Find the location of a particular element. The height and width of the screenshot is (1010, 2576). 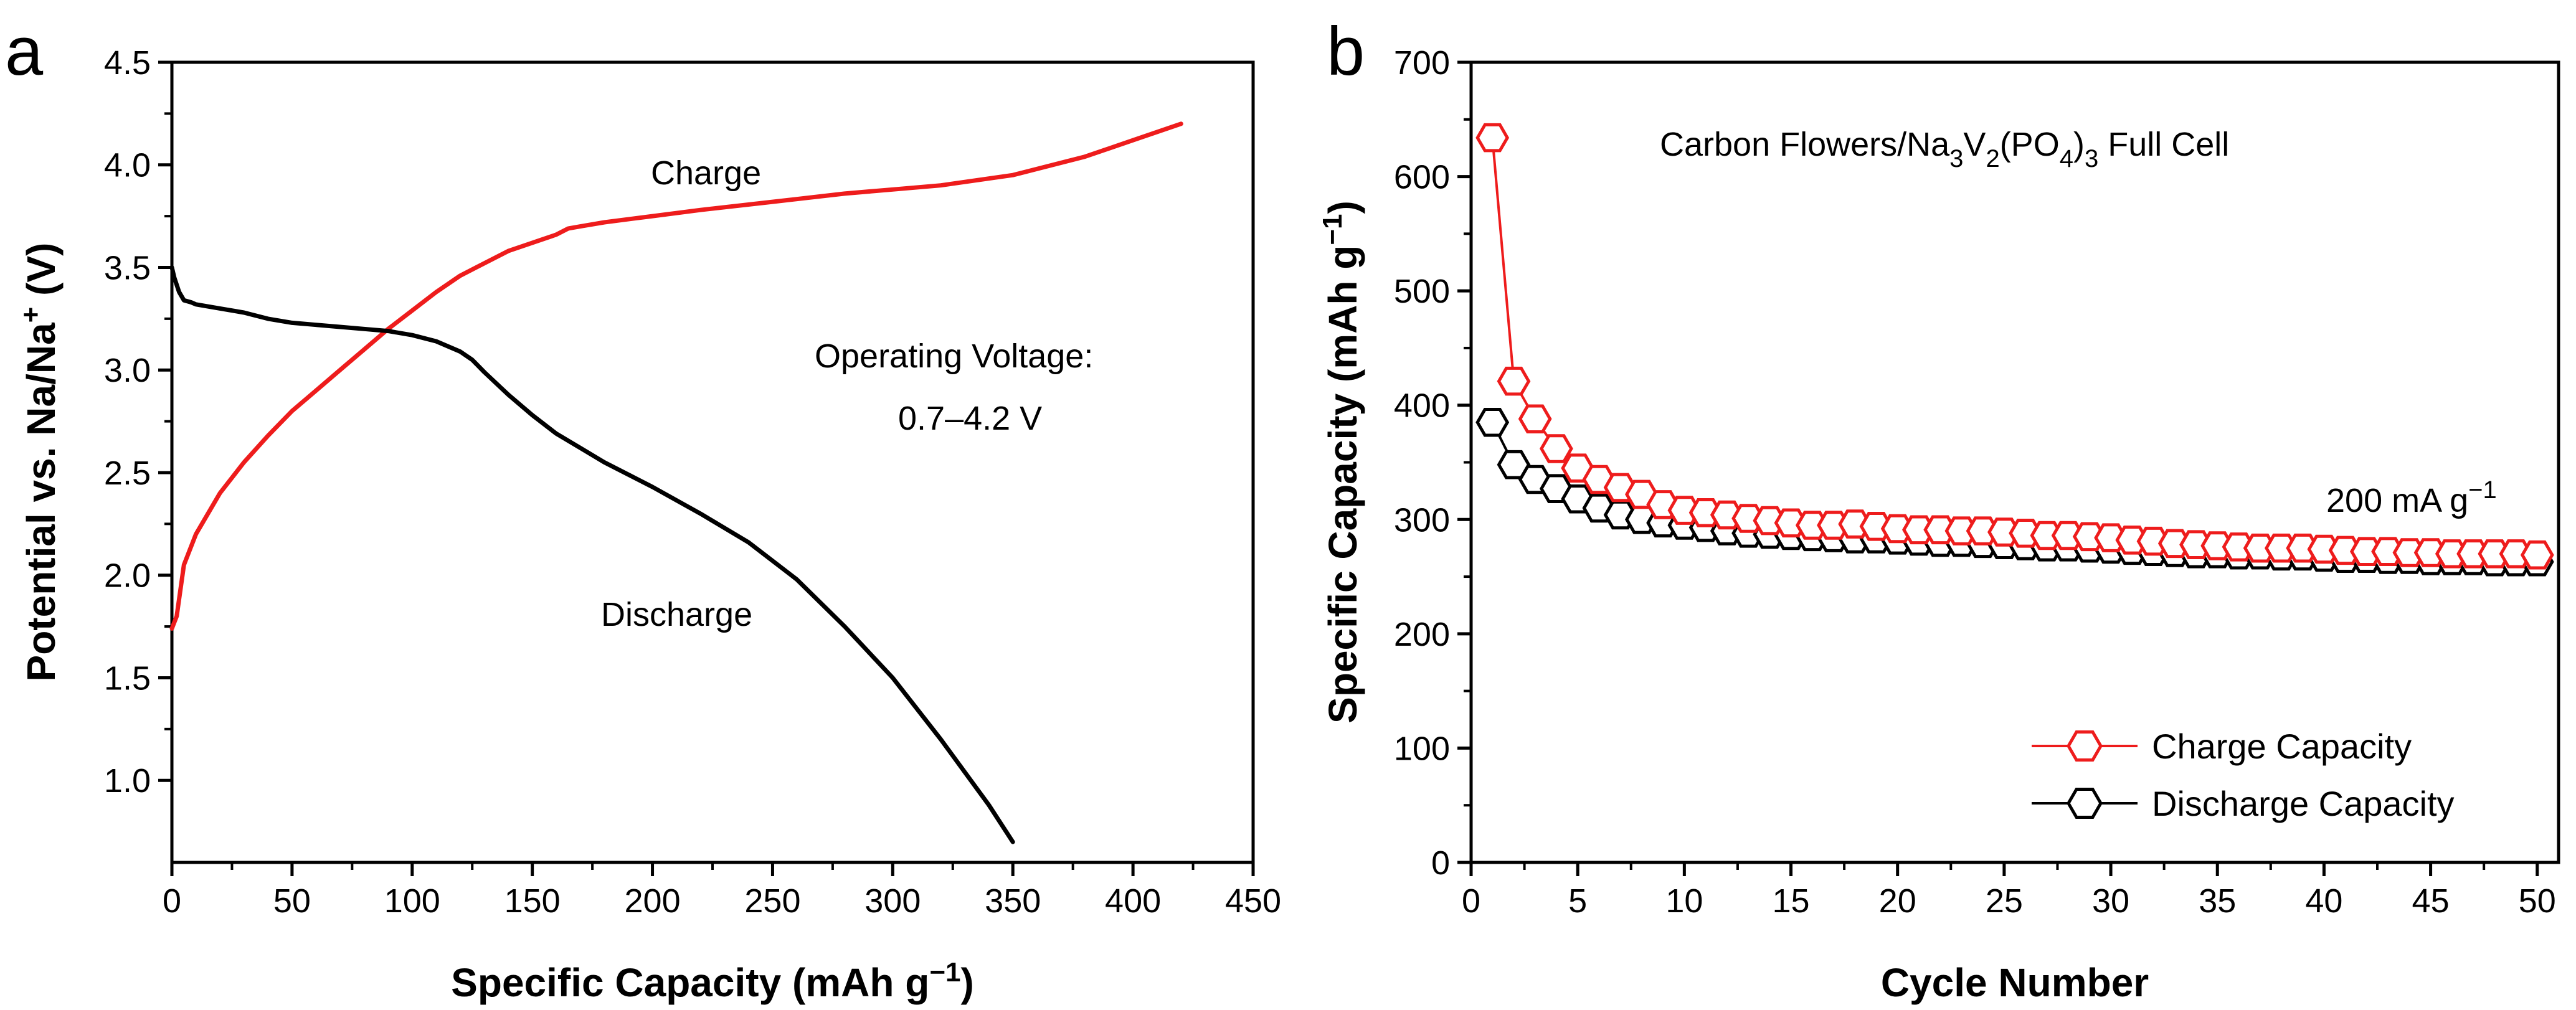

panel-a-x-tick-label: 450 is located at coordinates (1253, 901).